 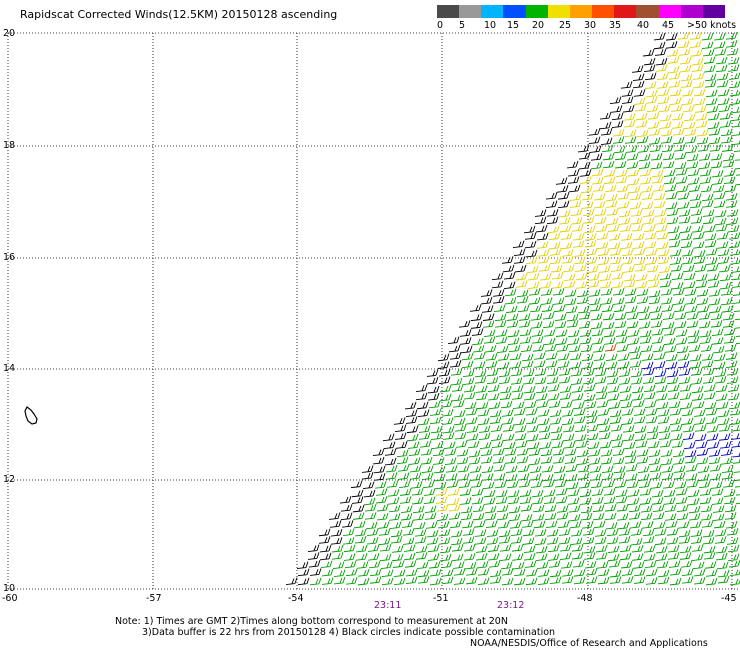 What do you see at coordinates (581, 11) in the screenshot?
I see `scale-swatches` at bounding box center [581, 11].